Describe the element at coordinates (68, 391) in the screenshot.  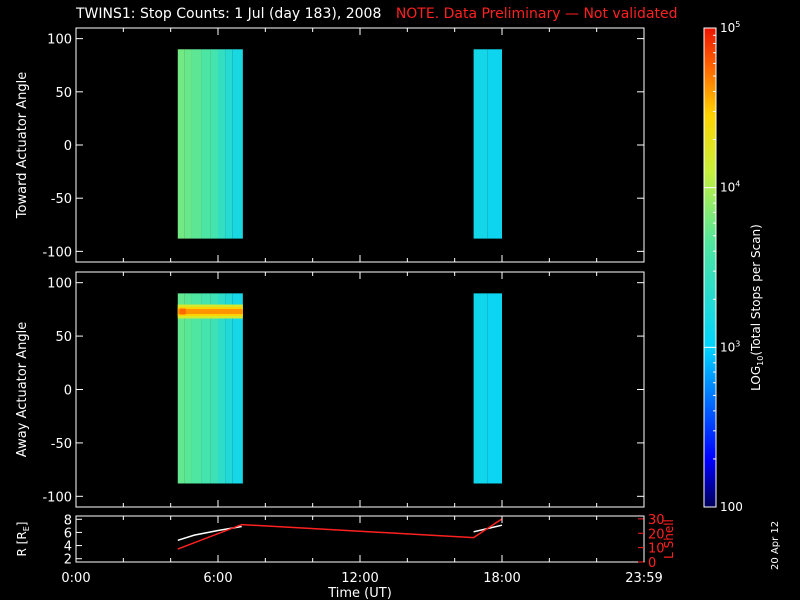
I see `y-tick-label-away: 0` at that location.